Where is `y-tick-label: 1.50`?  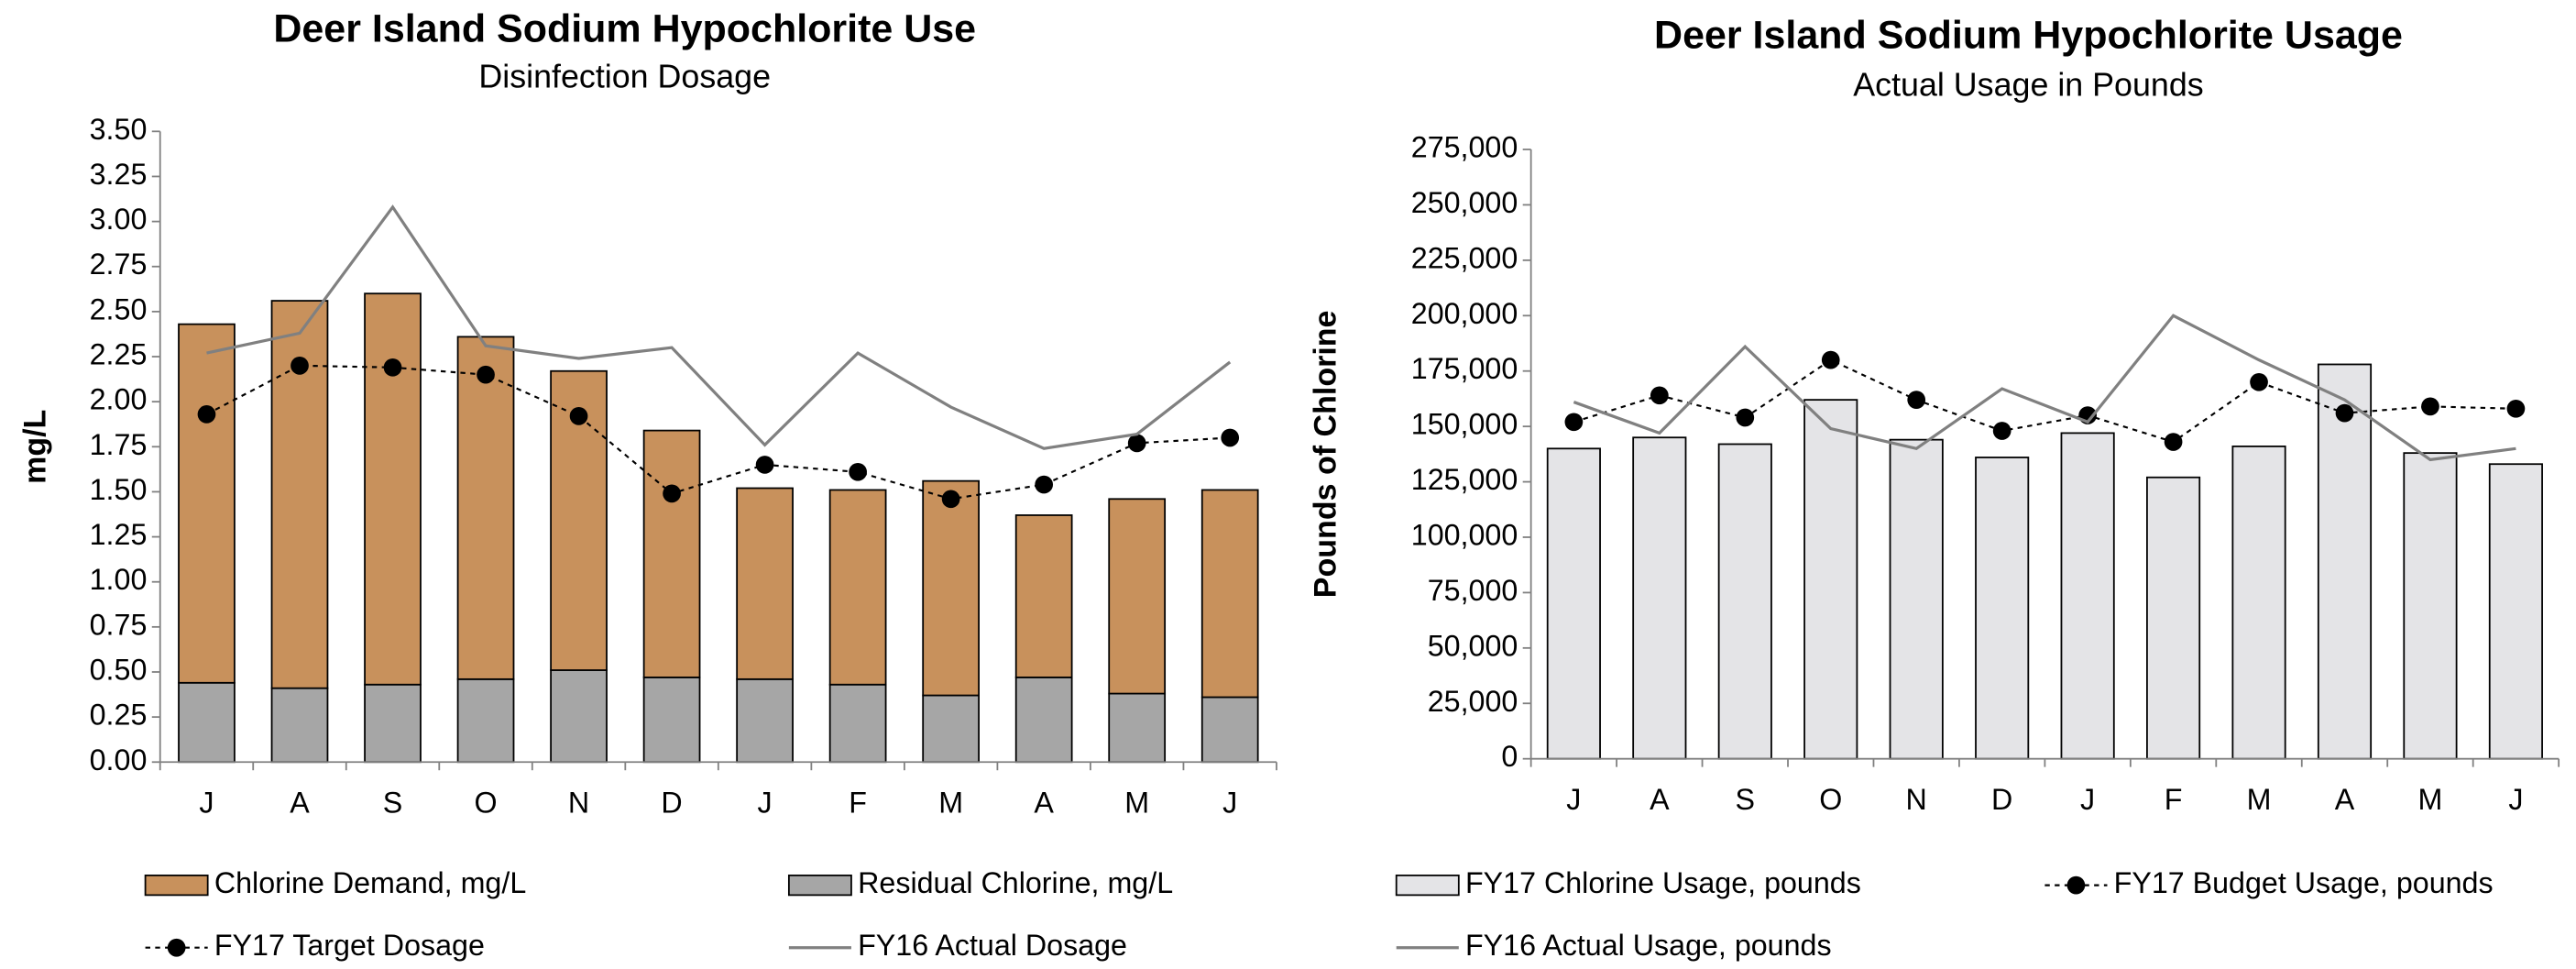
y-tick-label: 1.50 is located at coordinates (119, 490).